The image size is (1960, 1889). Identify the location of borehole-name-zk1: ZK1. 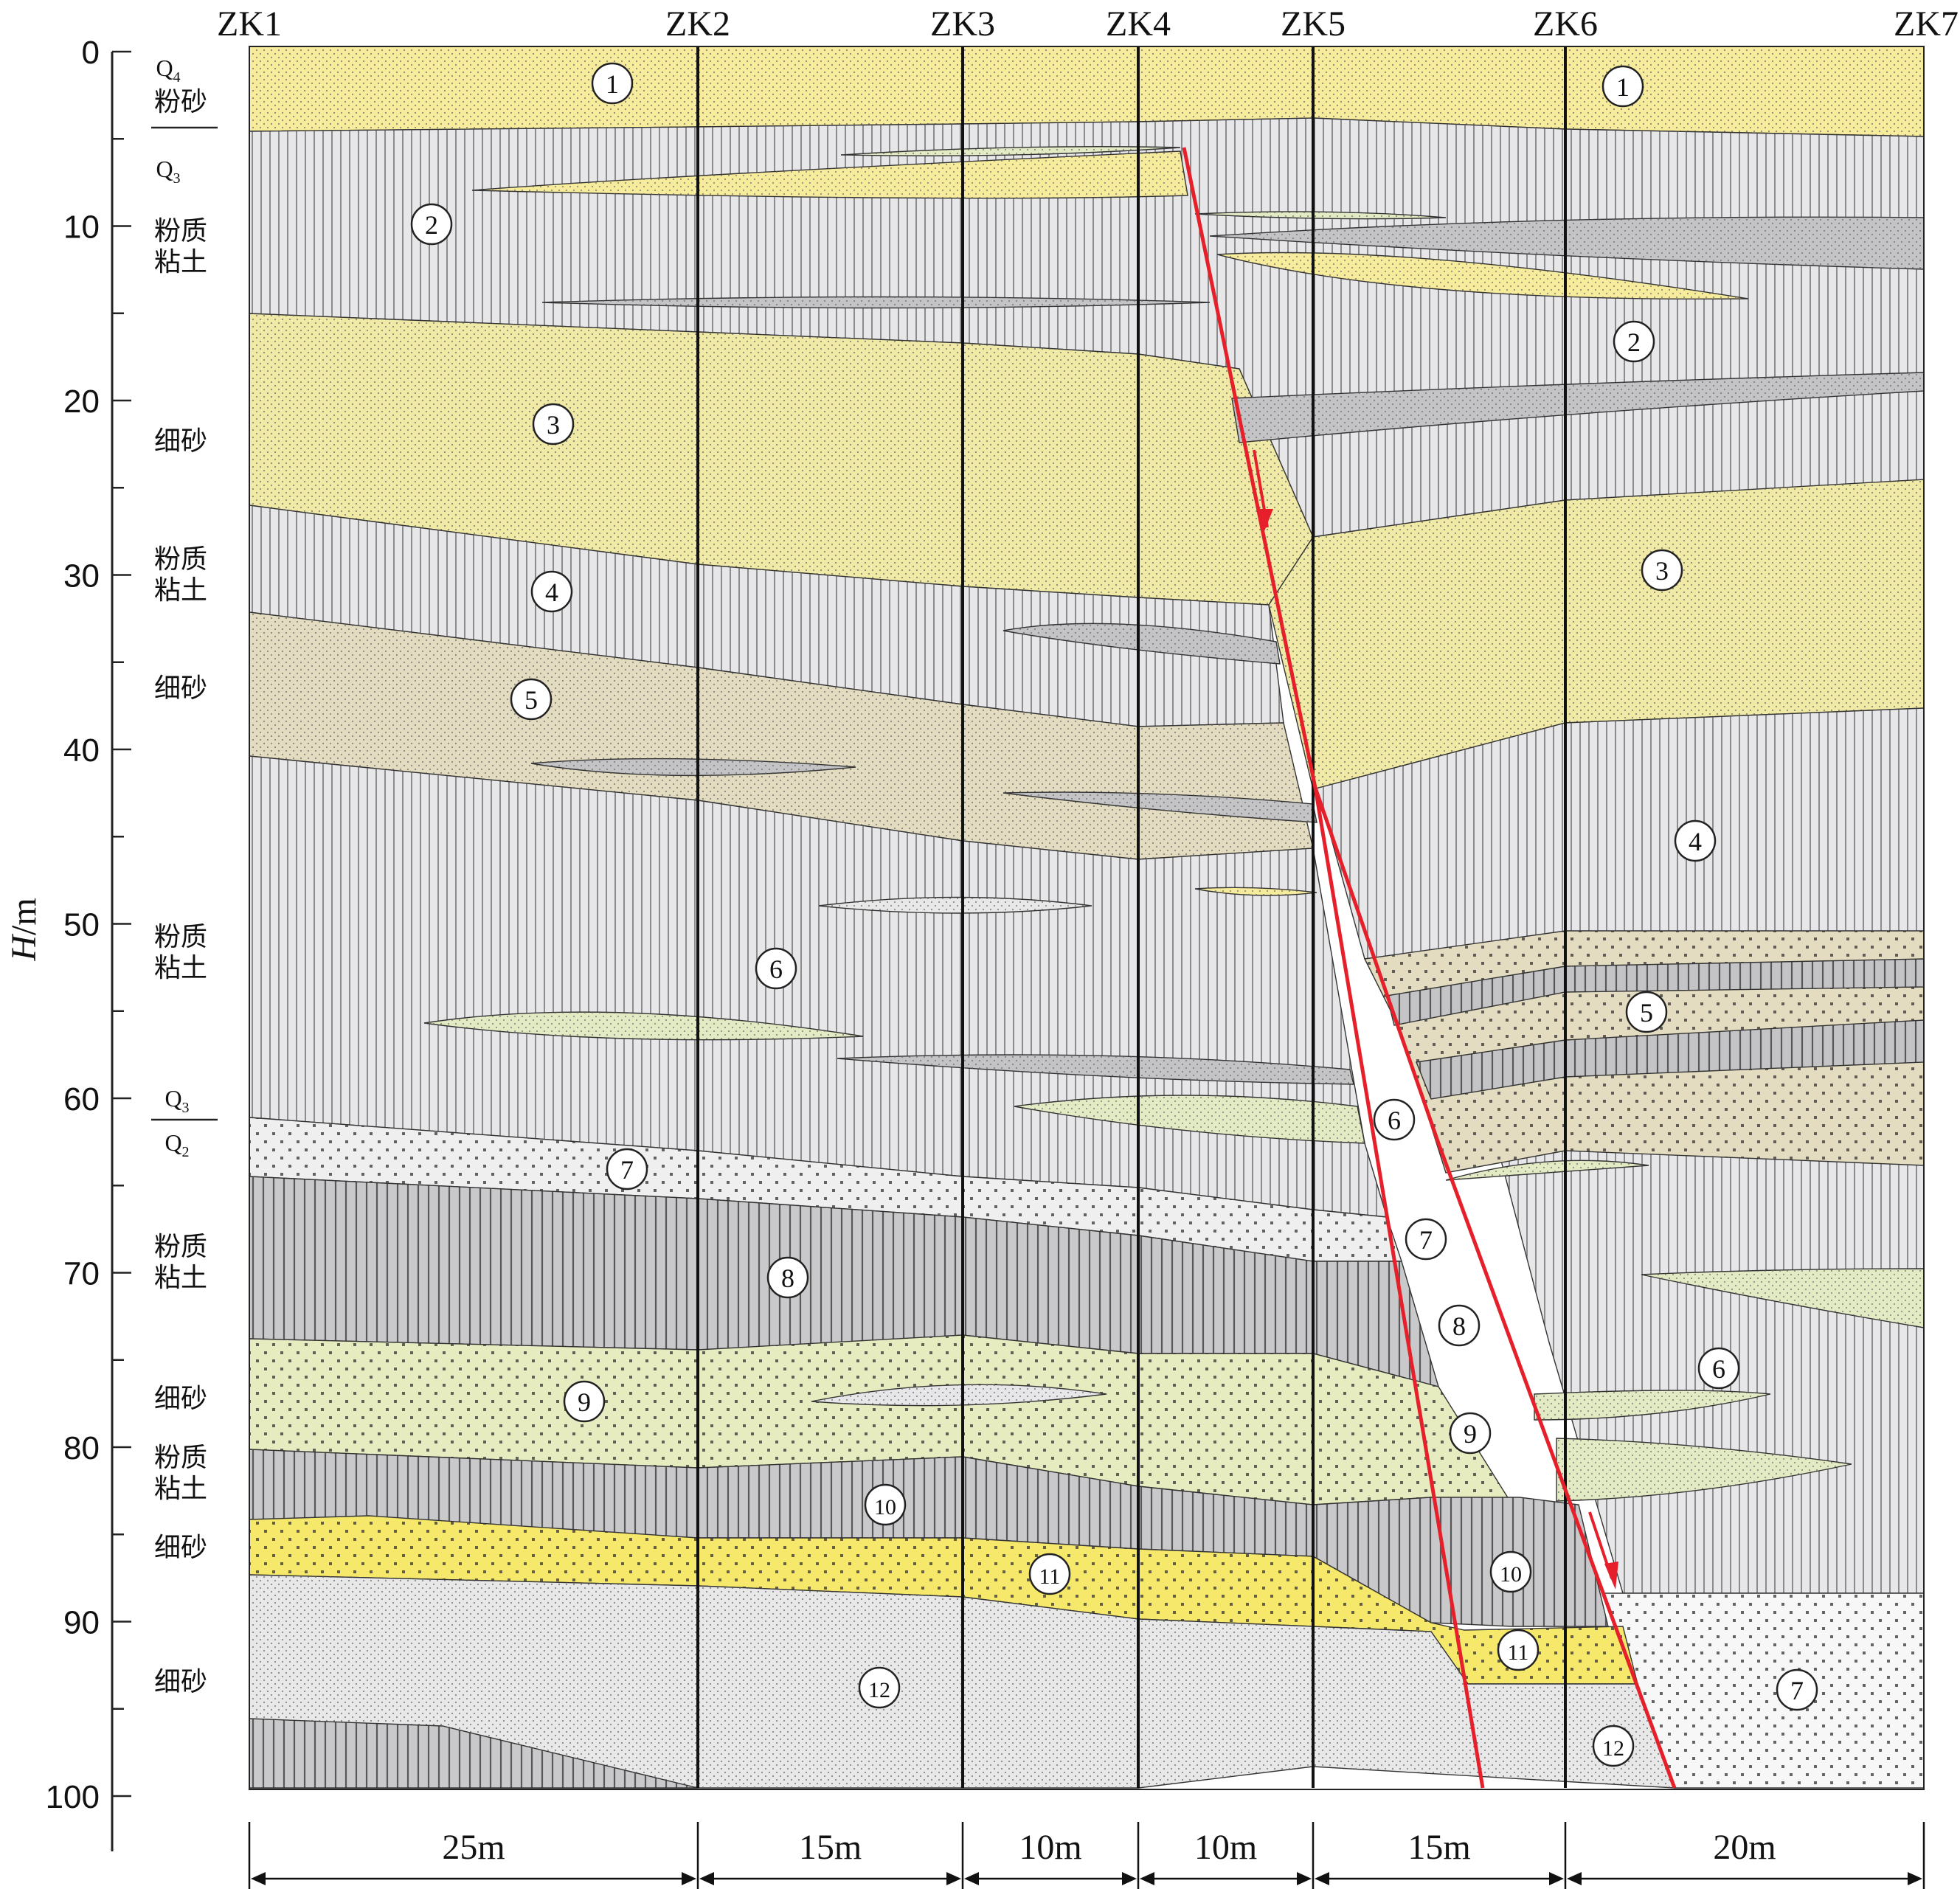
(250, 24).